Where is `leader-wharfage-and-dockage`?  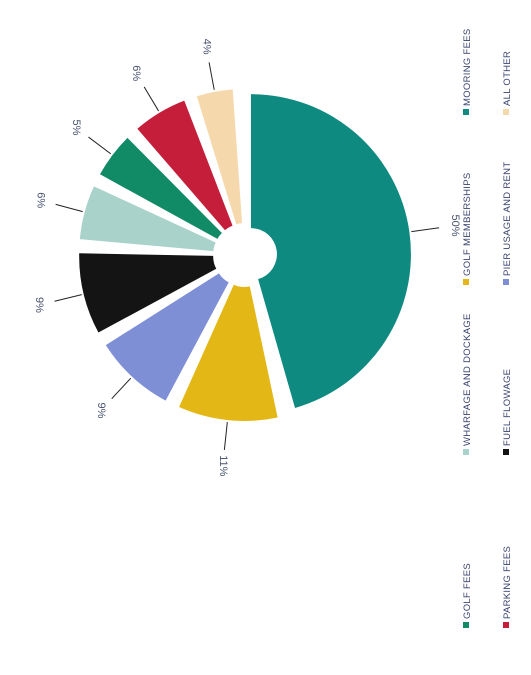 leader-wharfage-and-dockage is located at coordinates (69, 208).